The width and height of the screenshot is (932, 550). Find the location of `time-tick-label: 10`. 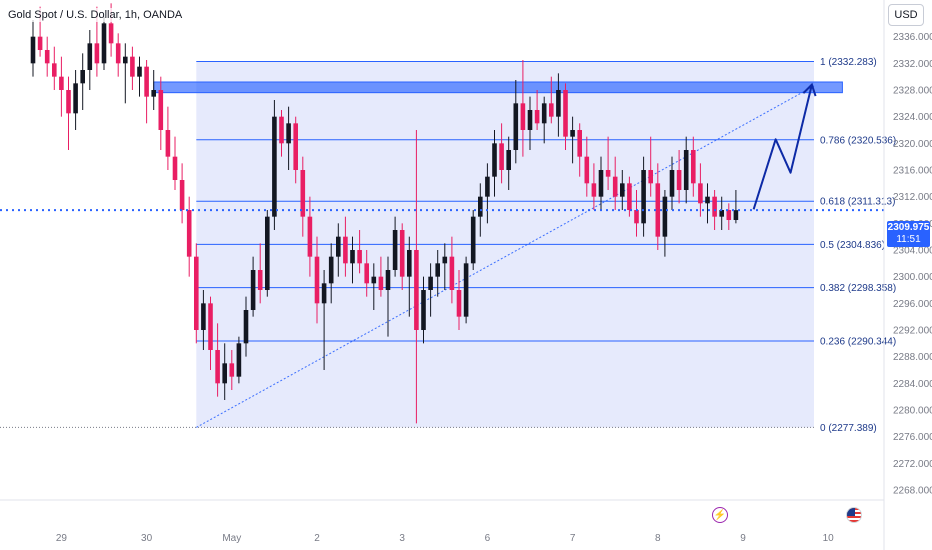

time-tick-label: 10 is located at coordinates (829, 538).